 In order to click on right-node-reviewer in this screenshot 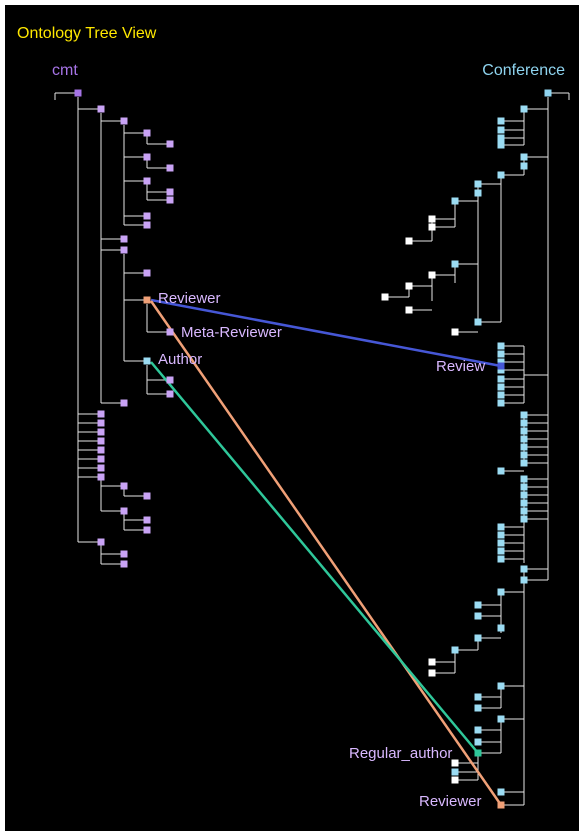, I will do `click(501, 805)`.